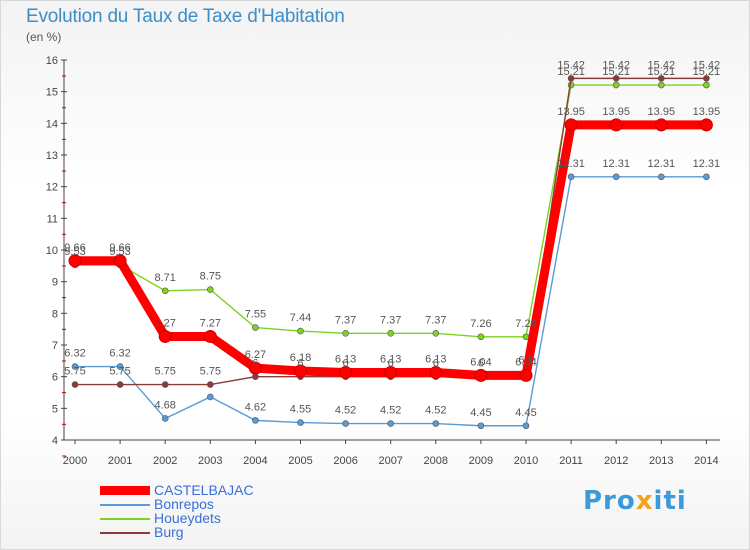  What do you see at coordinates (210, 461) in the screenshot?
I see `x-tick-label: 2003` at bounding box center [210, 461].